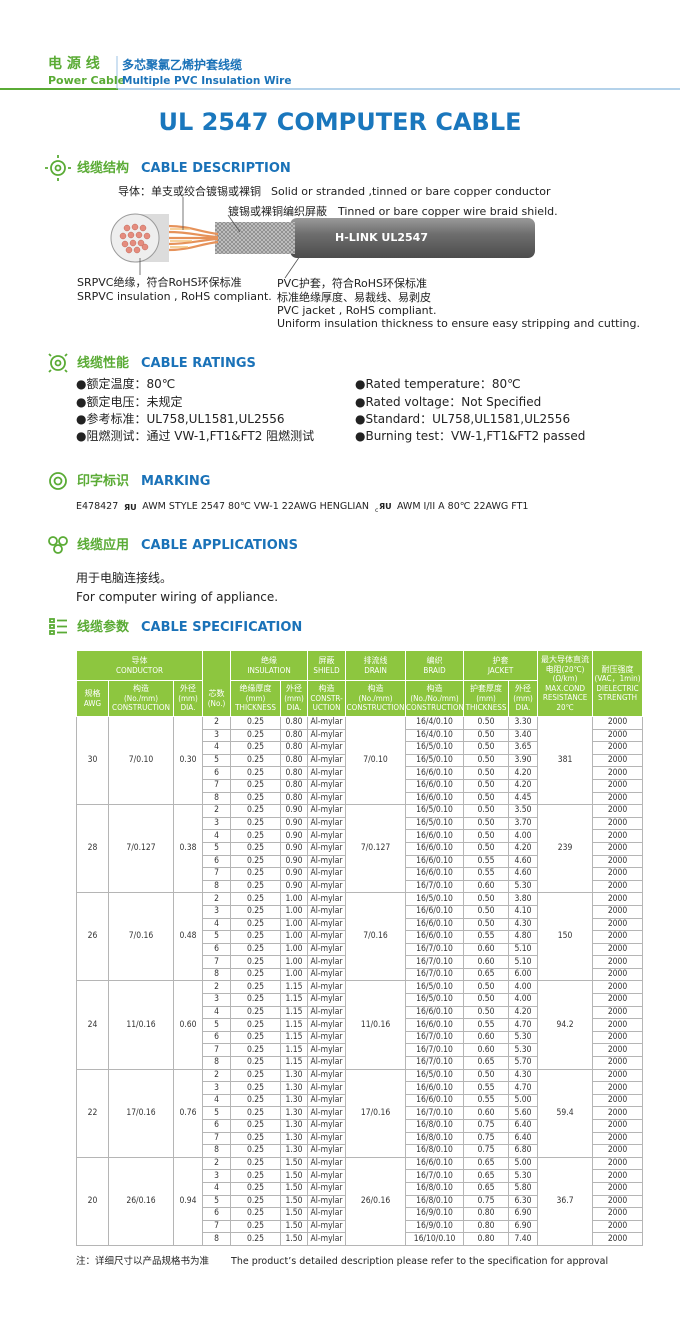  Describe the element at coordinates (217, 836) in the screenshot. I see `table-cell: 4` at that location.